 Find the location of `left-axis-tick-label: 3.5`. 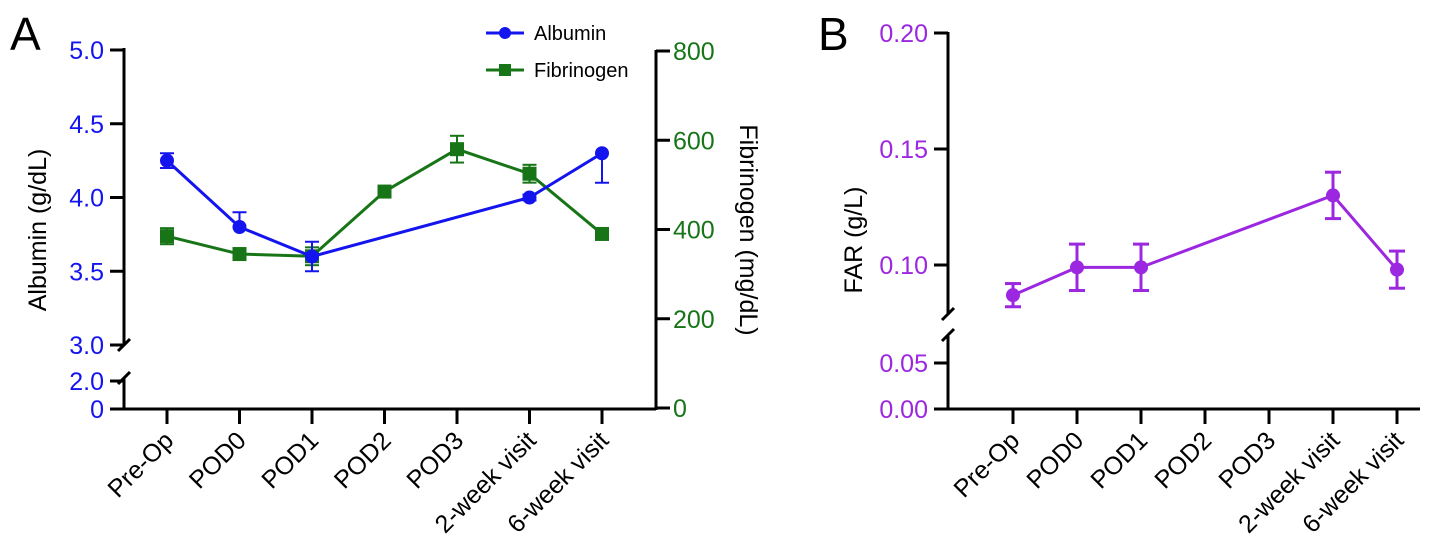

left-axis-tick-label: 3.5 is located at coordinates (86, 272).